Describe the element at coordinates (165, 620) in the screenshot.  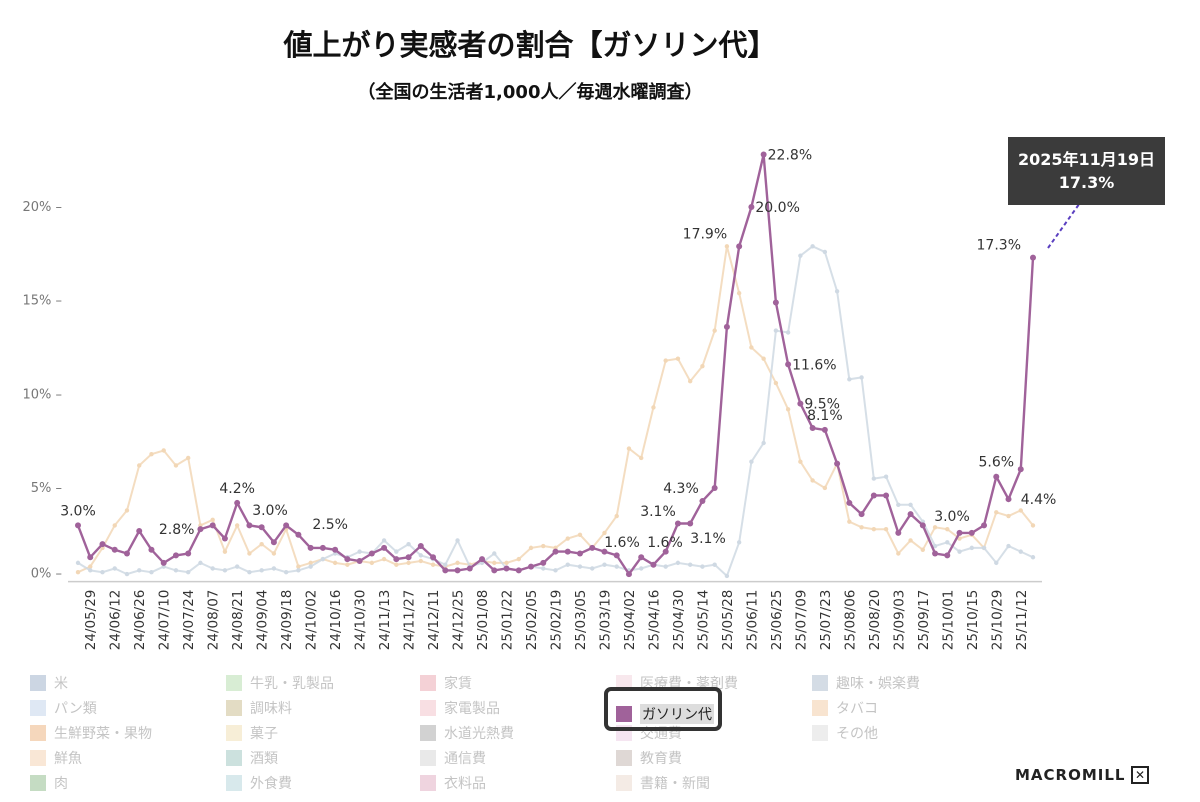
I see `x-tick-label: 24/07/10` at that location.